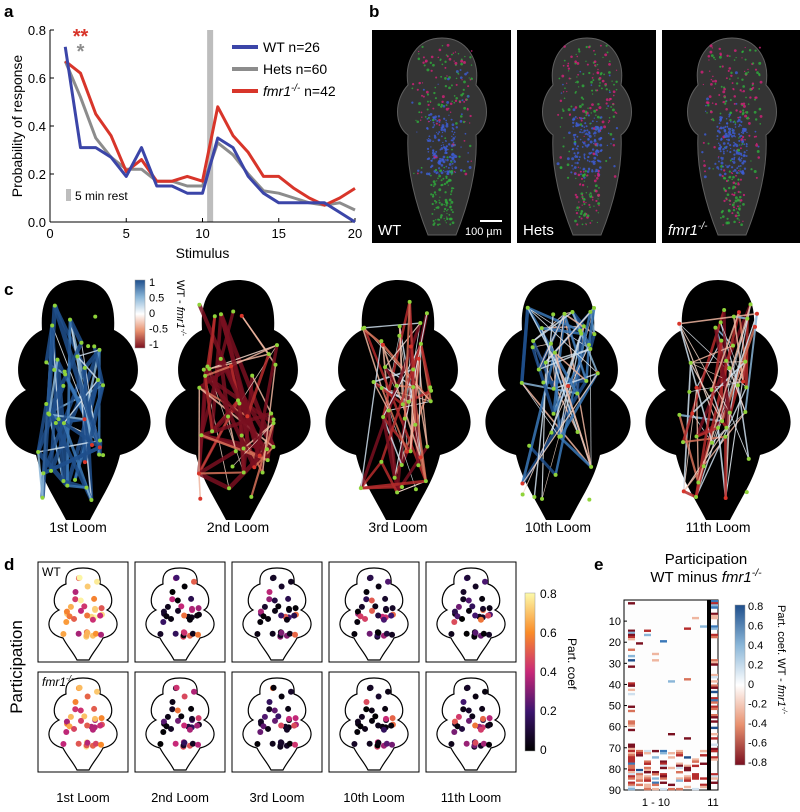  Describe the element at coordinates (291, 47) in the screenshot. I see `legend-label: WT n=26` at that location.